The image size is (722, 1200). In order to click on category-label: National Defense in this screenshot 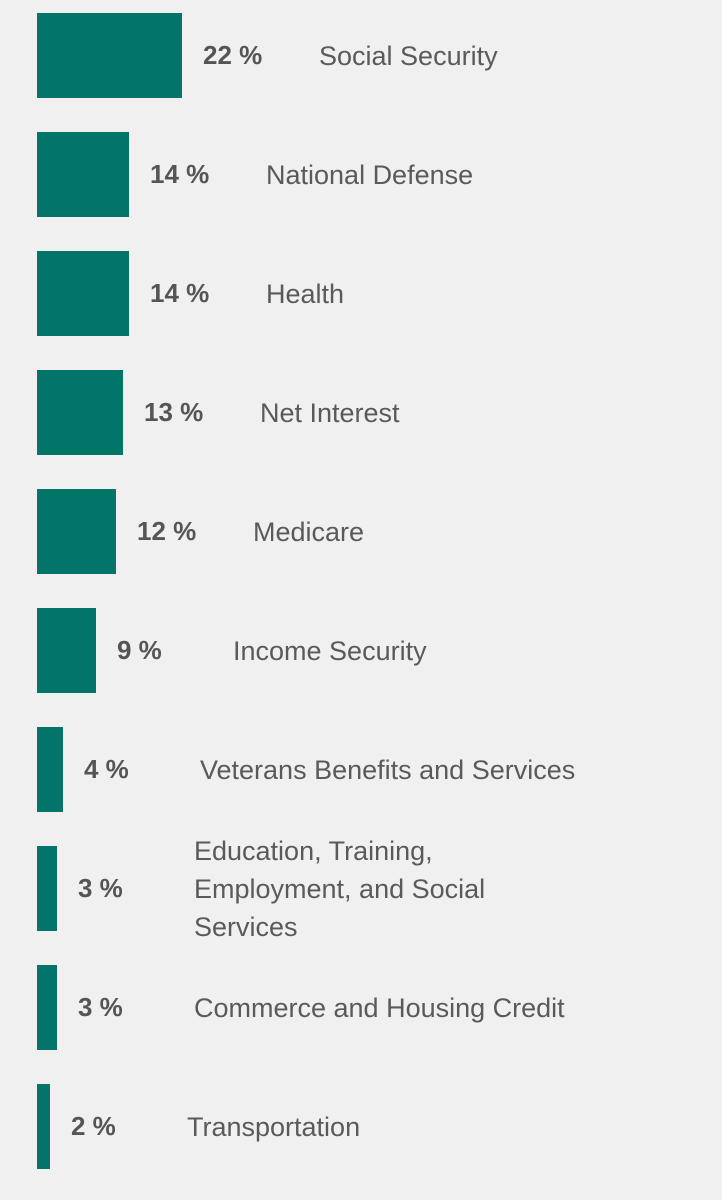, I will do `click(370, 174)`.